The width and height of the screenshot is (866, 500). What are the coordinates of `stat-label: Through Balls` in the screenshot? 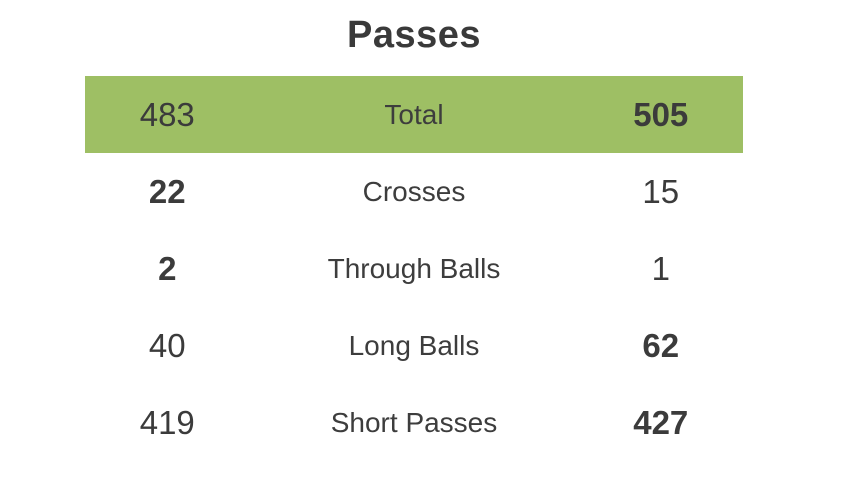 It's located at (414, 268).